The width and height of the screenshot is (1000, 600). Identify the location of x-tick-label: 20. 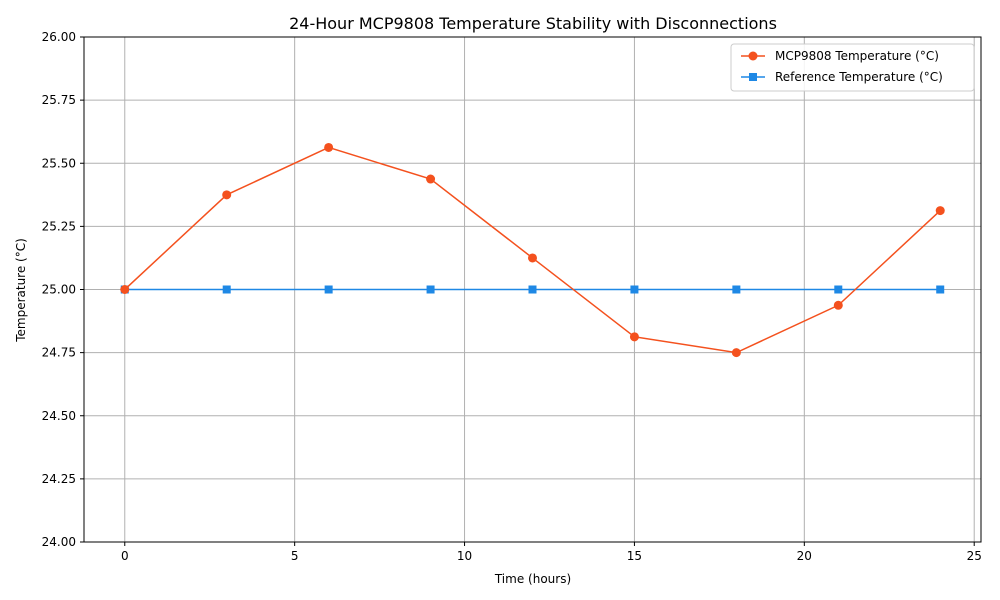
(804, 556).